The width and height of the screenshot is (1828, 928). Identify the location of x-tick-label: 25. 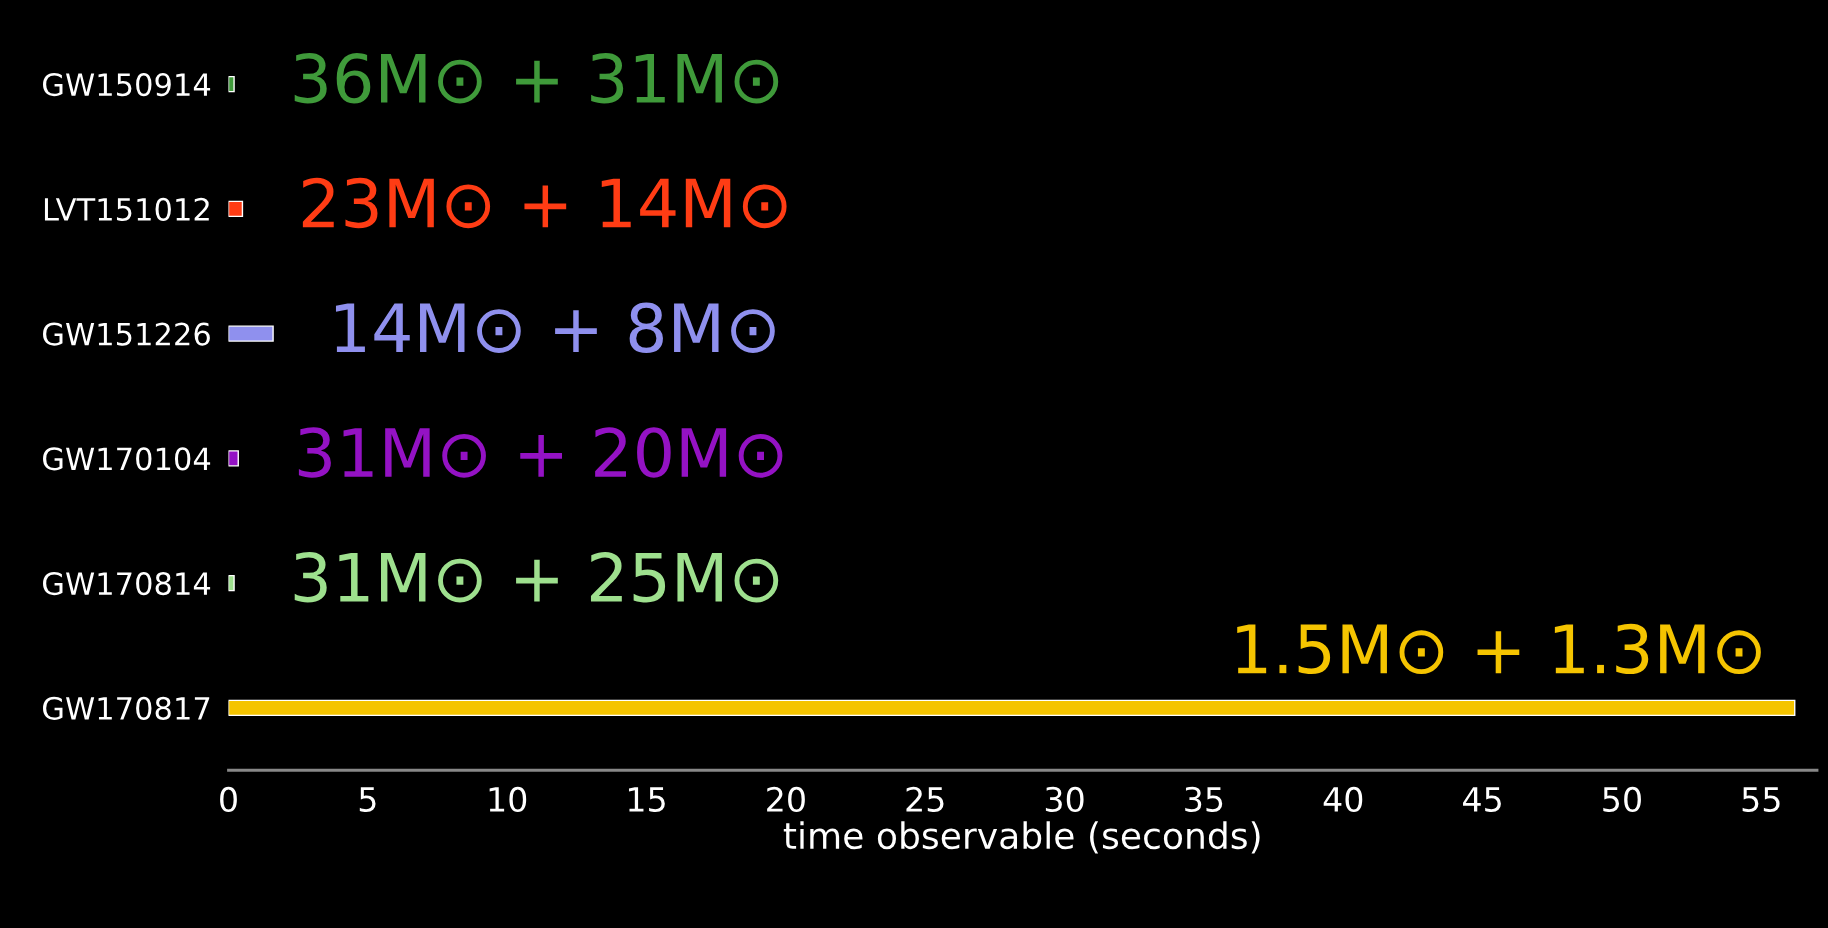
(925, 799).